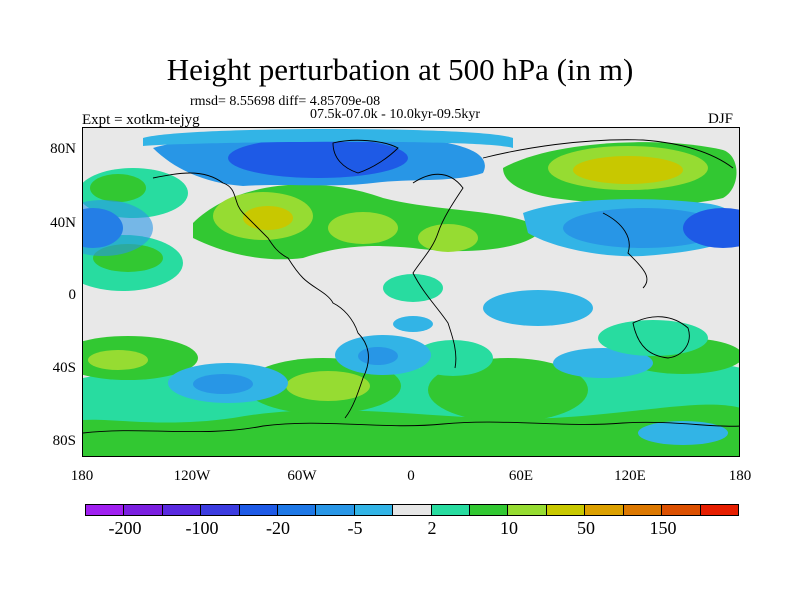 Image resolution: width=800 pixels, height=600 pixels. Describe the element at coordinates (72, 295) in the screenshot. I see `lat-label-0: 0` at that location.